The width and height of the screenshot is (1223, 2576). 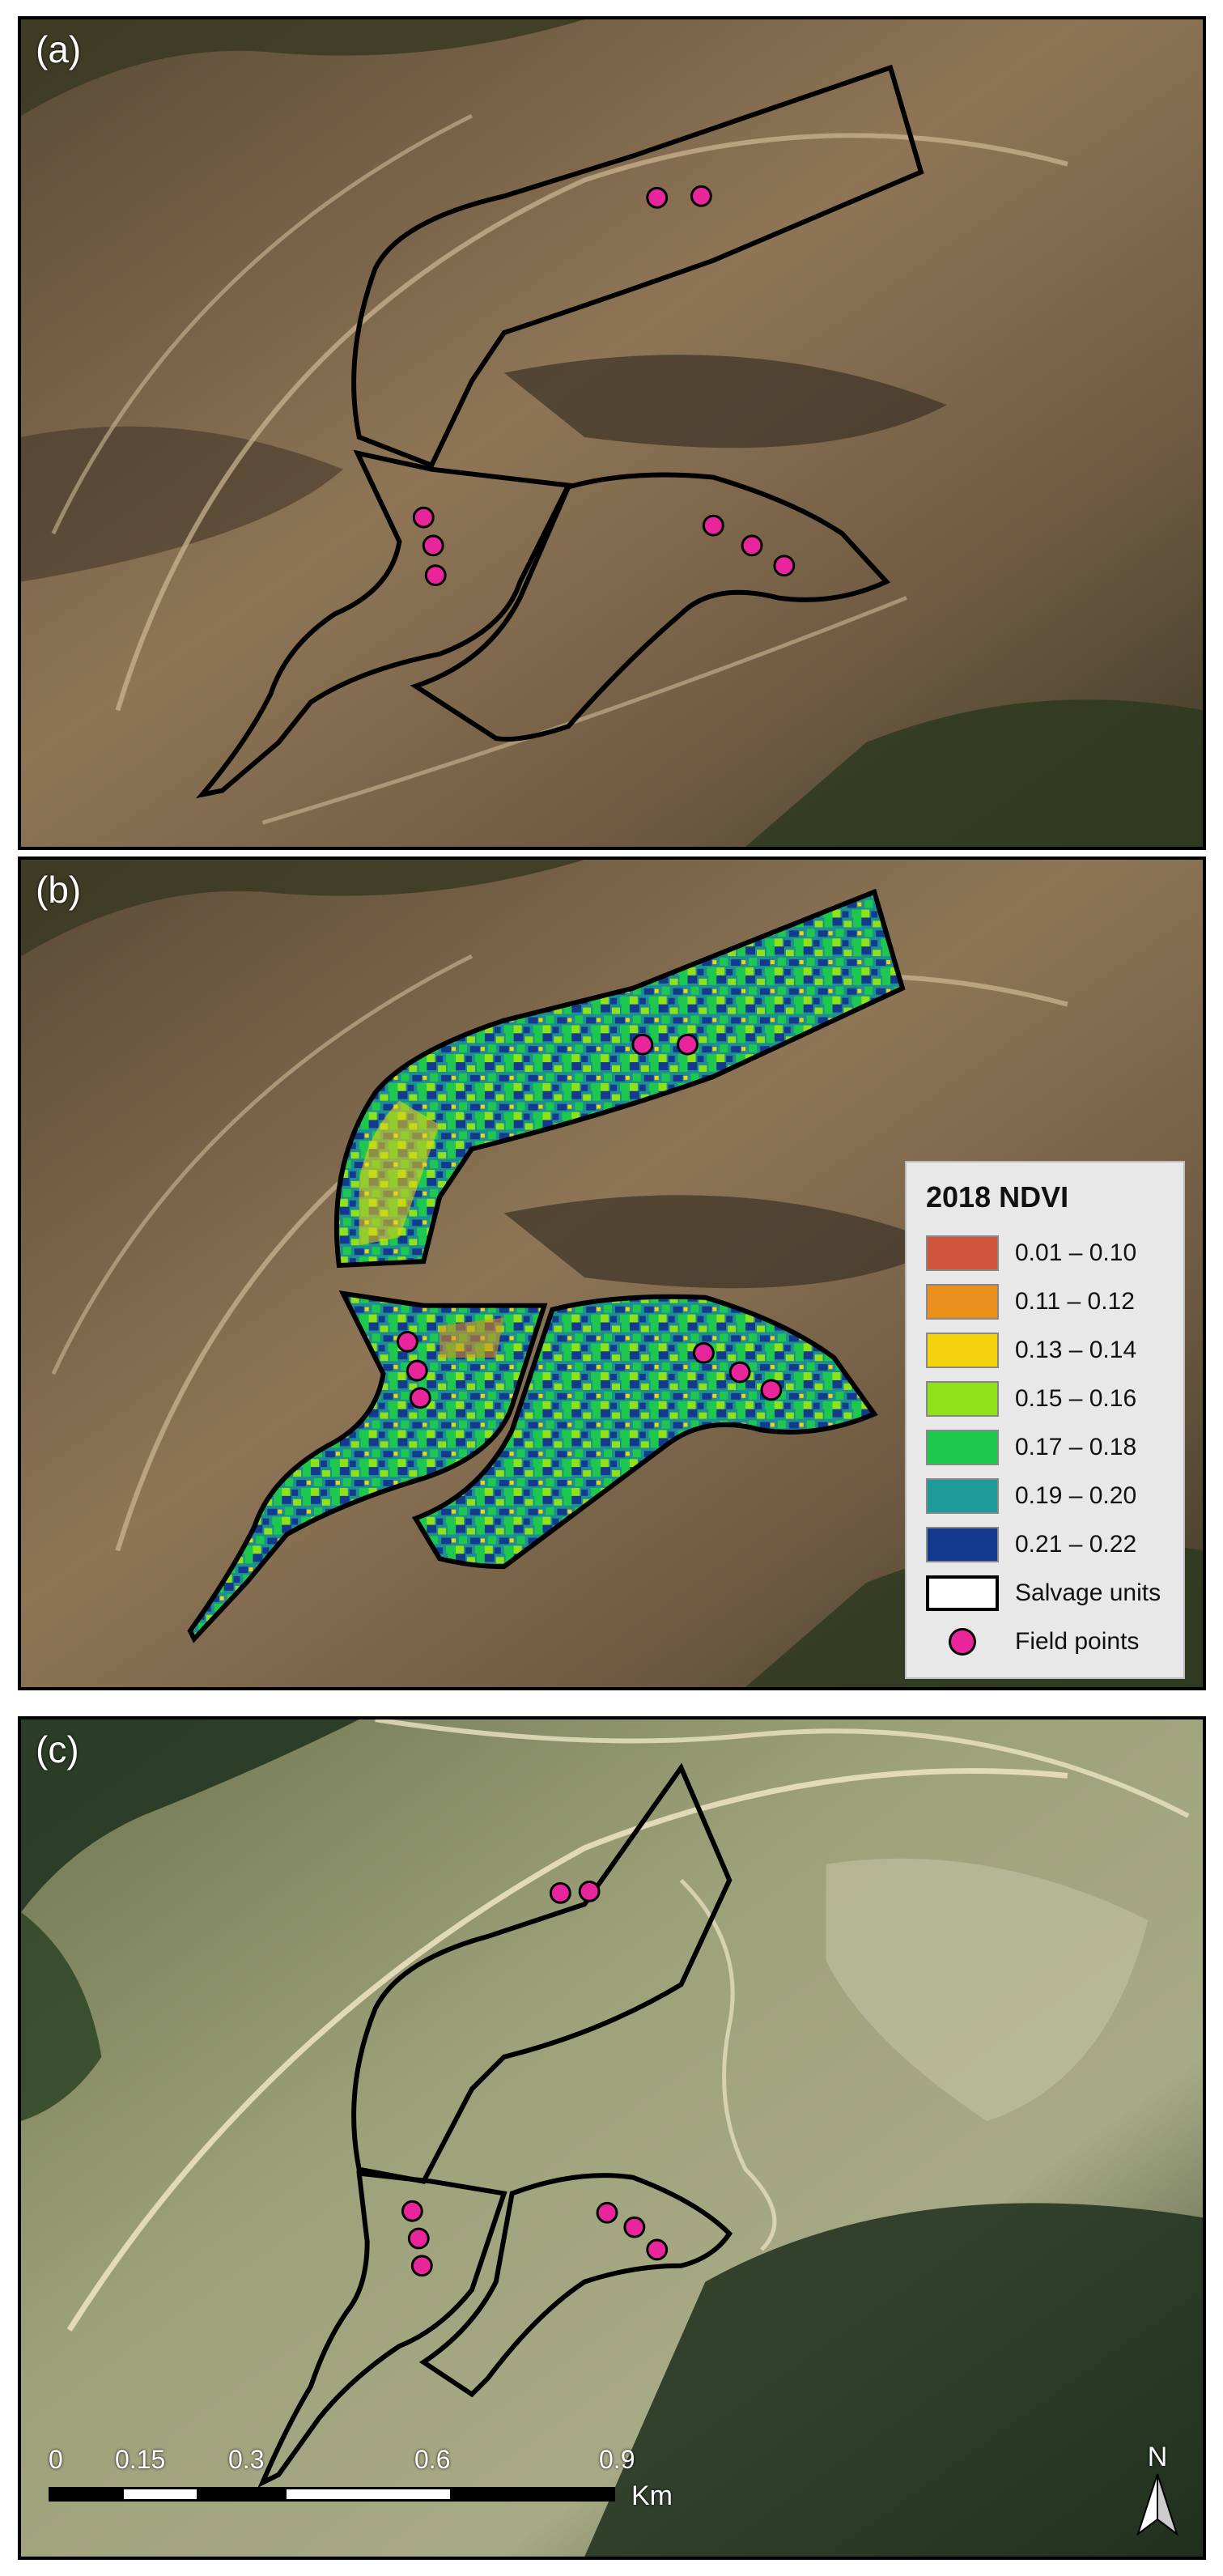 What do you see at coordinates (963, 1593) in the screenshot?
I see `salvage-unit-swatch` at bounding box center [963, 1593].